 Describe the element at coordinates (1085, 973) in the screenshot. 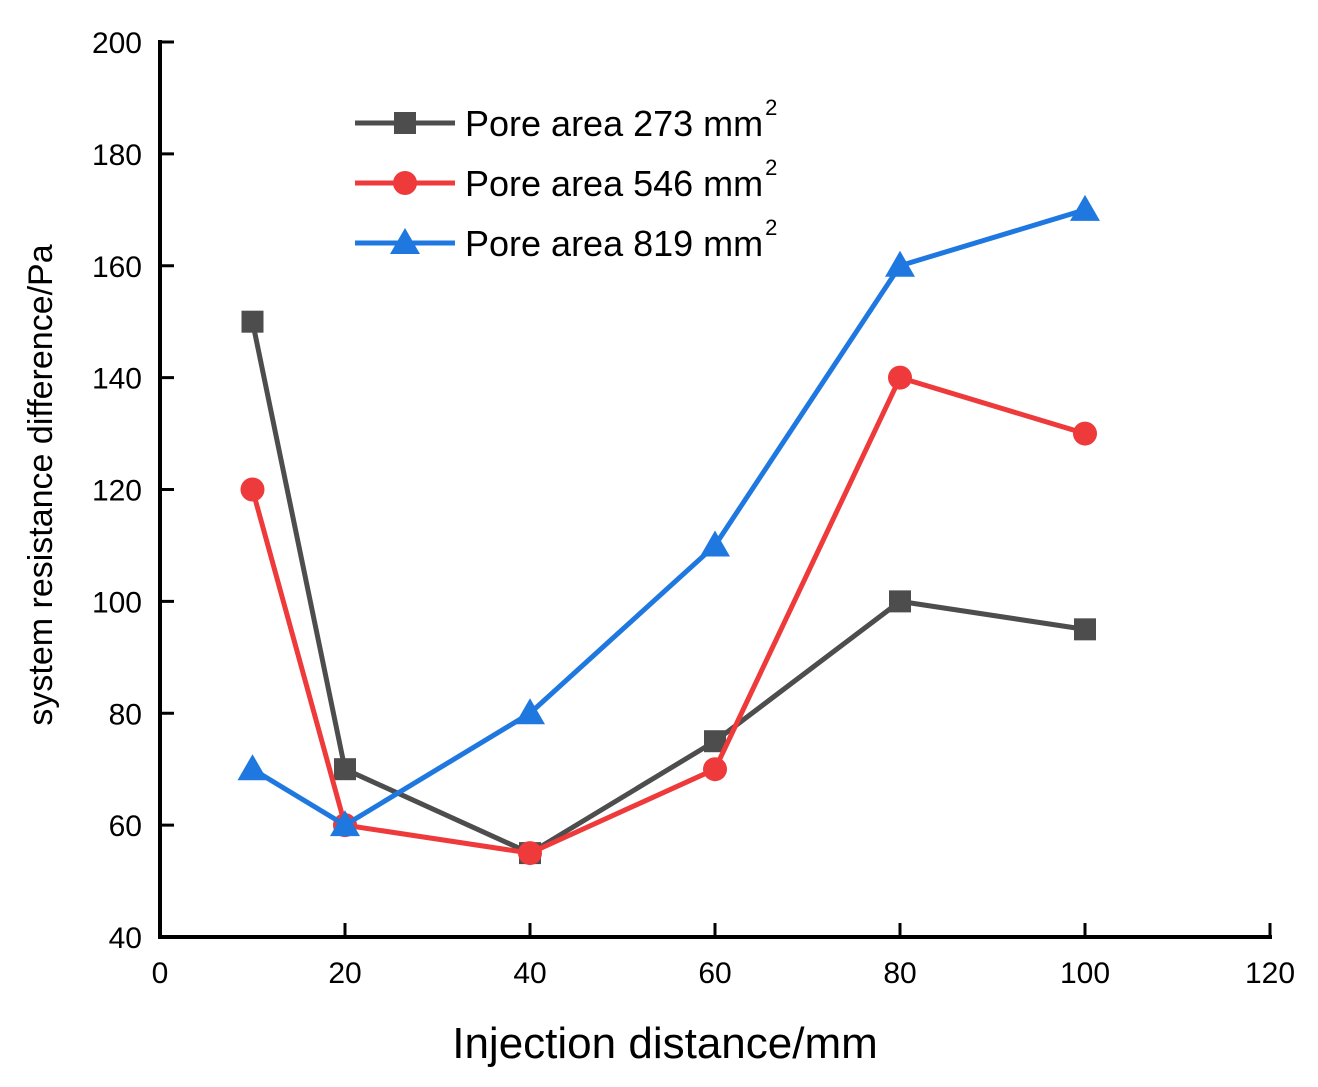

I see `x-tick-label: 100` at that location.